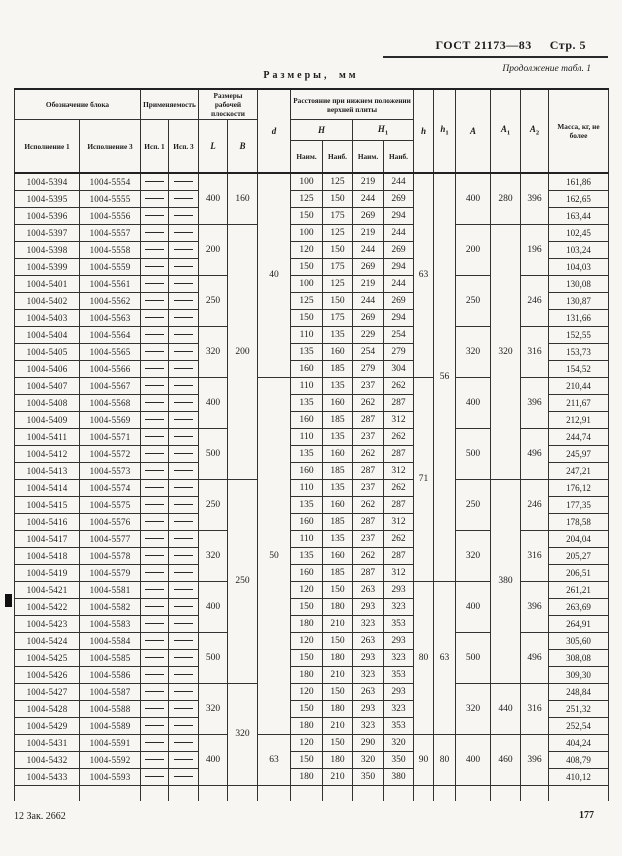 The height and width of the screenshot is (856, 622). What do you see at coordinates (368, 743) in the screenshot?
I see `cell-H1-min: 290` at bounding box center [368, 743].